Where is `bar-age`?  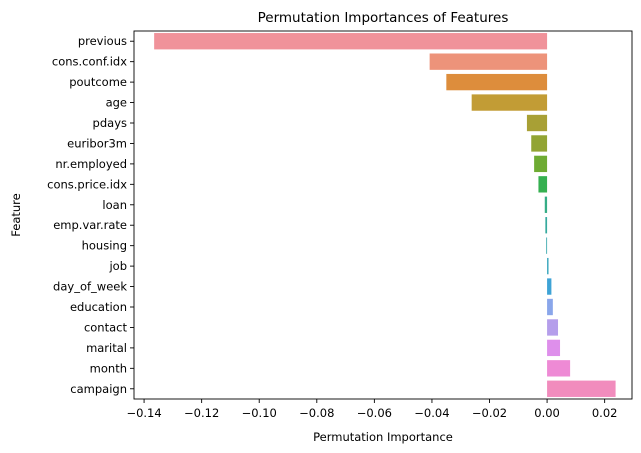
bar-age is located at coordinates (509, 102).